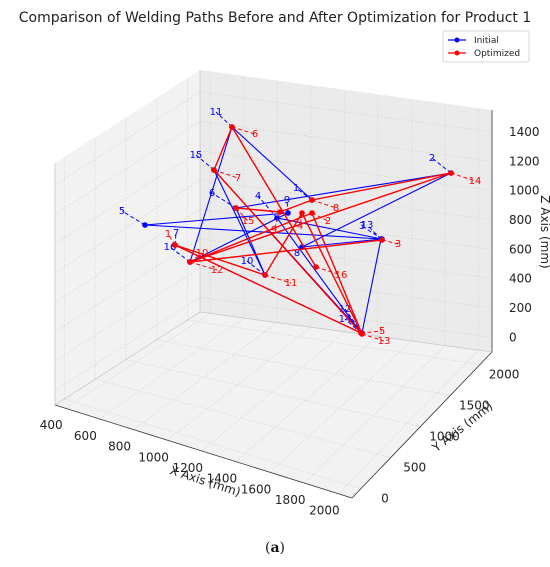 The image size is (550, 567). Describe the element at coordinates (362, 226) in the screenshot. I see `initial-point-label: 3` at that location.